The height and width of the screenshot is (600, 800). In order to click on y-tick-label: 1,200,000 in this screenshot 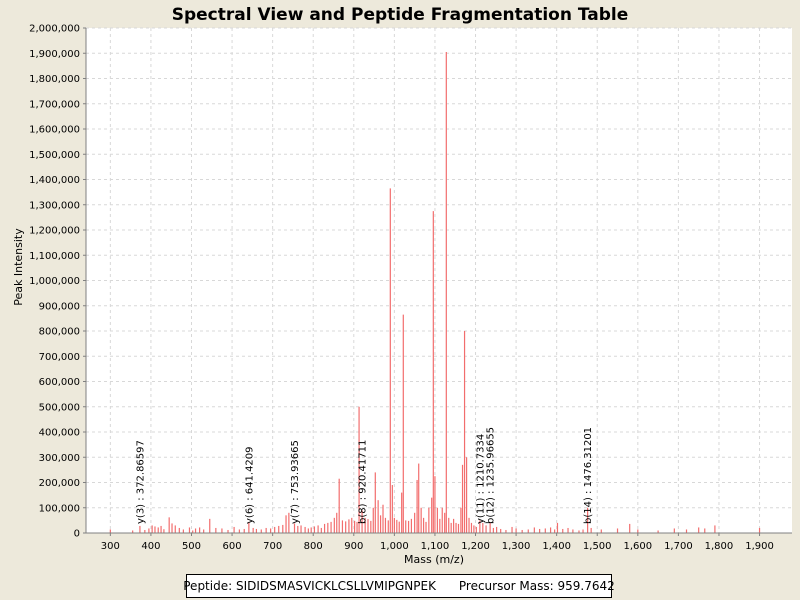, I will do `click(54, 231)`.